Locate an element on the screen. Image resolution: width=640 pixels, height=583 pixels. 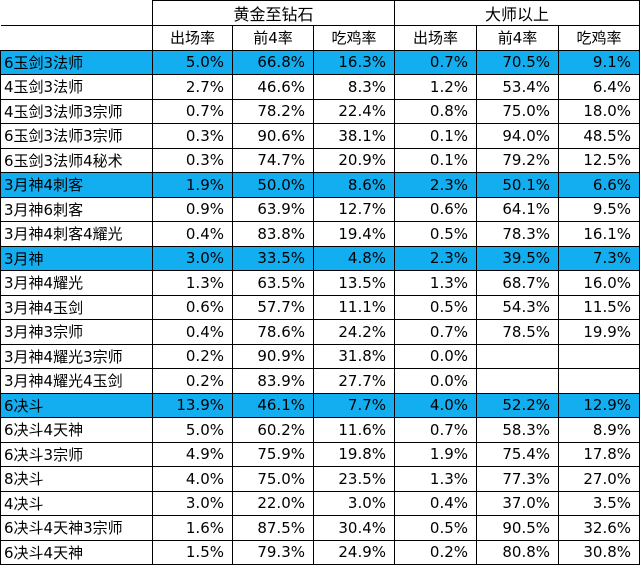
value-cell: 79.3% is located at coordinates (273, 552).